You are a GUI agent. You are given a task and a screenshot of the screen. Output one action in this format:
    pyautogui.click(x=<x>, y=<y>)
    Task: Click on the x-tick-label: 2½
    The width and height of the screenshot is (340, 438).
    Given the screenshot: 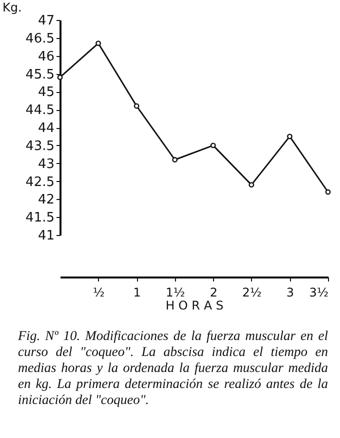 What is the action you would take?
    pyautogui.click(x=252, y=293)
    